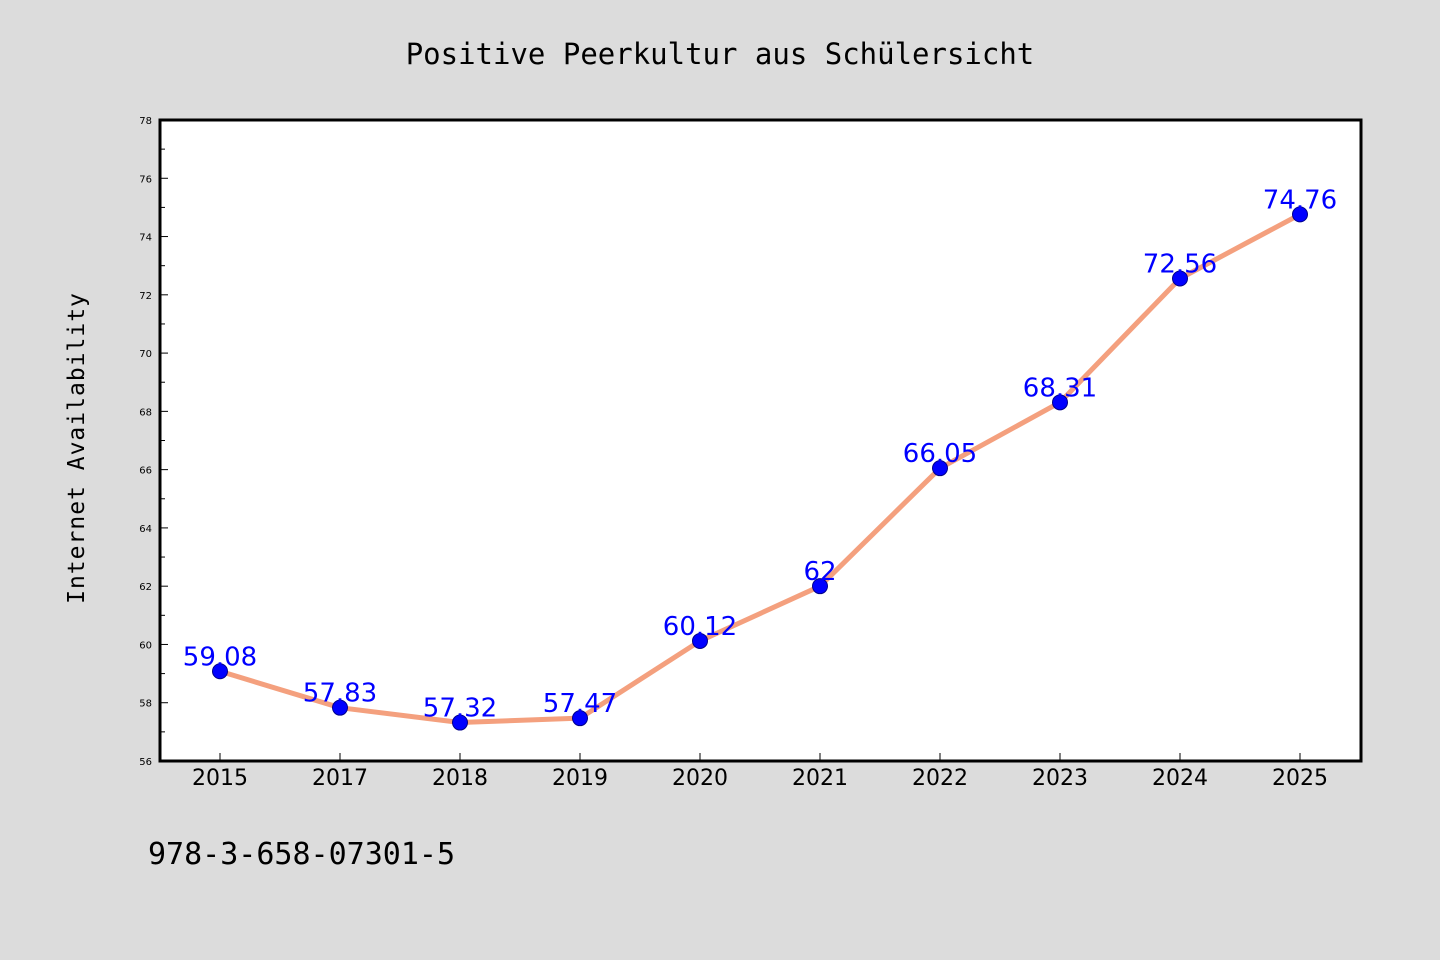 The image size is (1440, 960). Describe the element at coordinates (700, 778) in the screenshot. I see `x-tick-label-2020: 2020` at that location.